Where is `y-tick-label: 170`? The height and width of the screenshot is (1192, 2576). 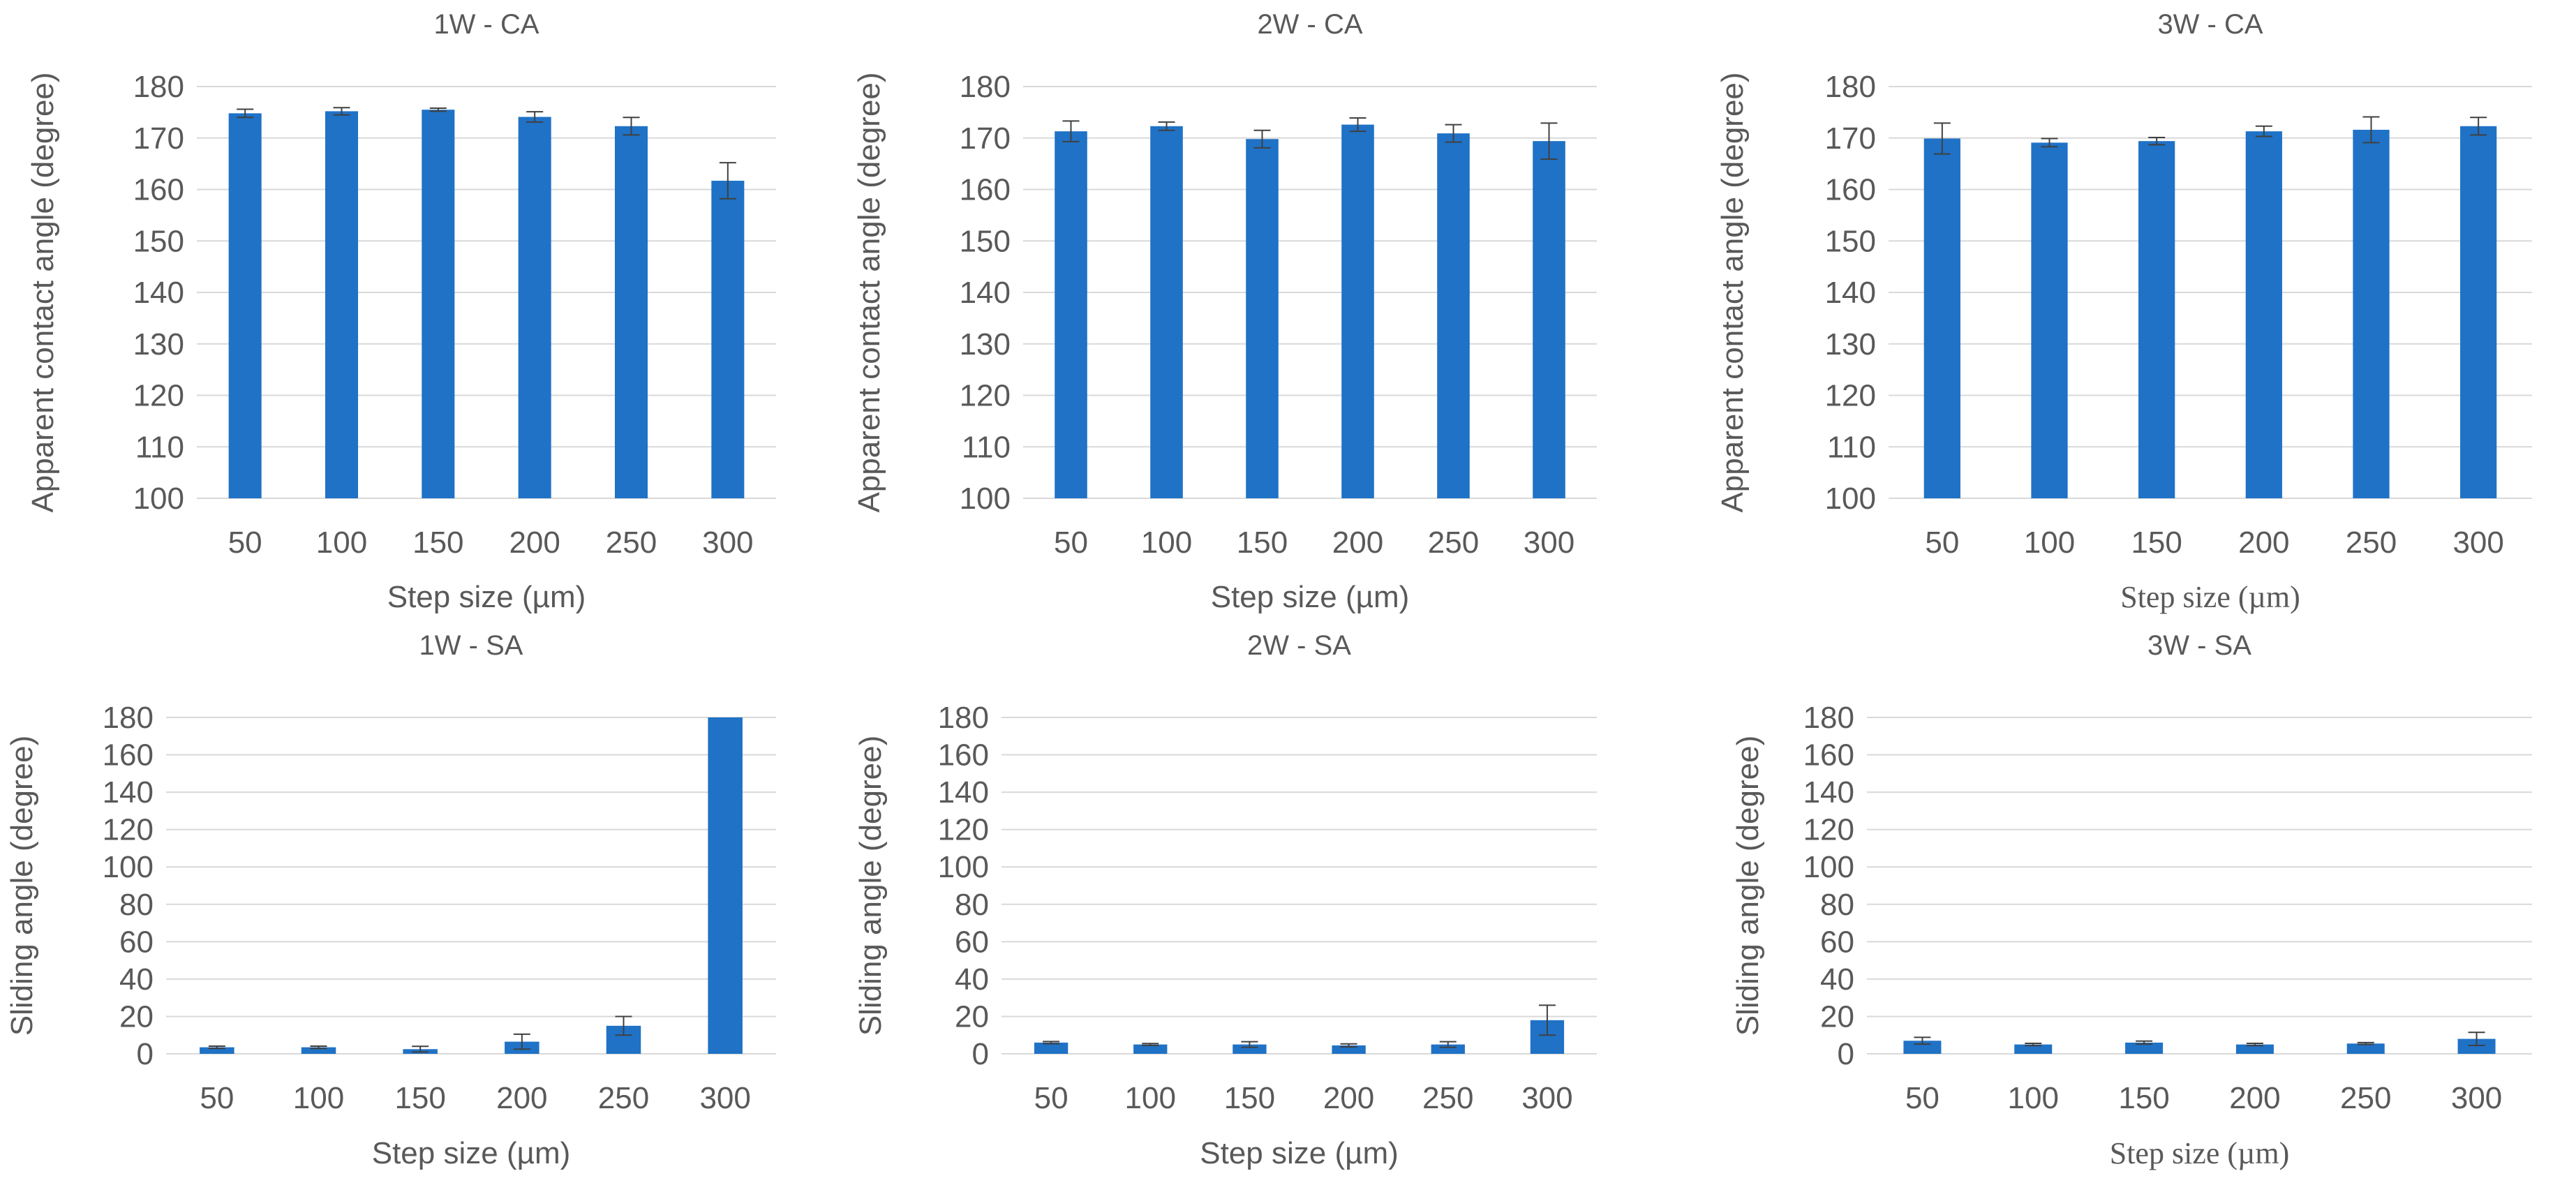 y-tick-label: 170 is located at coordinates (158, 138).